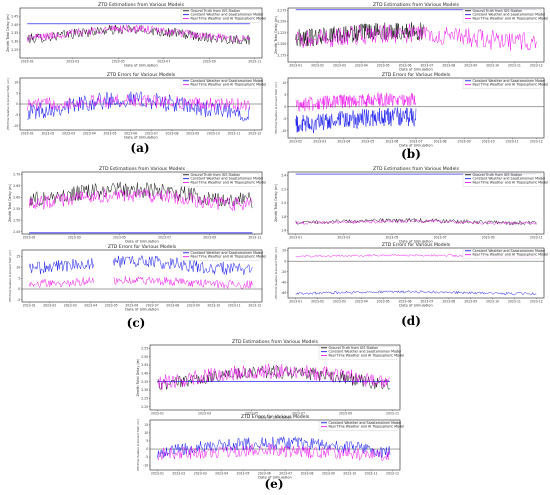  What do you see at coordinates (10, 276) in the screenshot?
I see `y-axis-label: ZTD Error Relative to Ground Truth (cm)` at bounding box center [10, 276].